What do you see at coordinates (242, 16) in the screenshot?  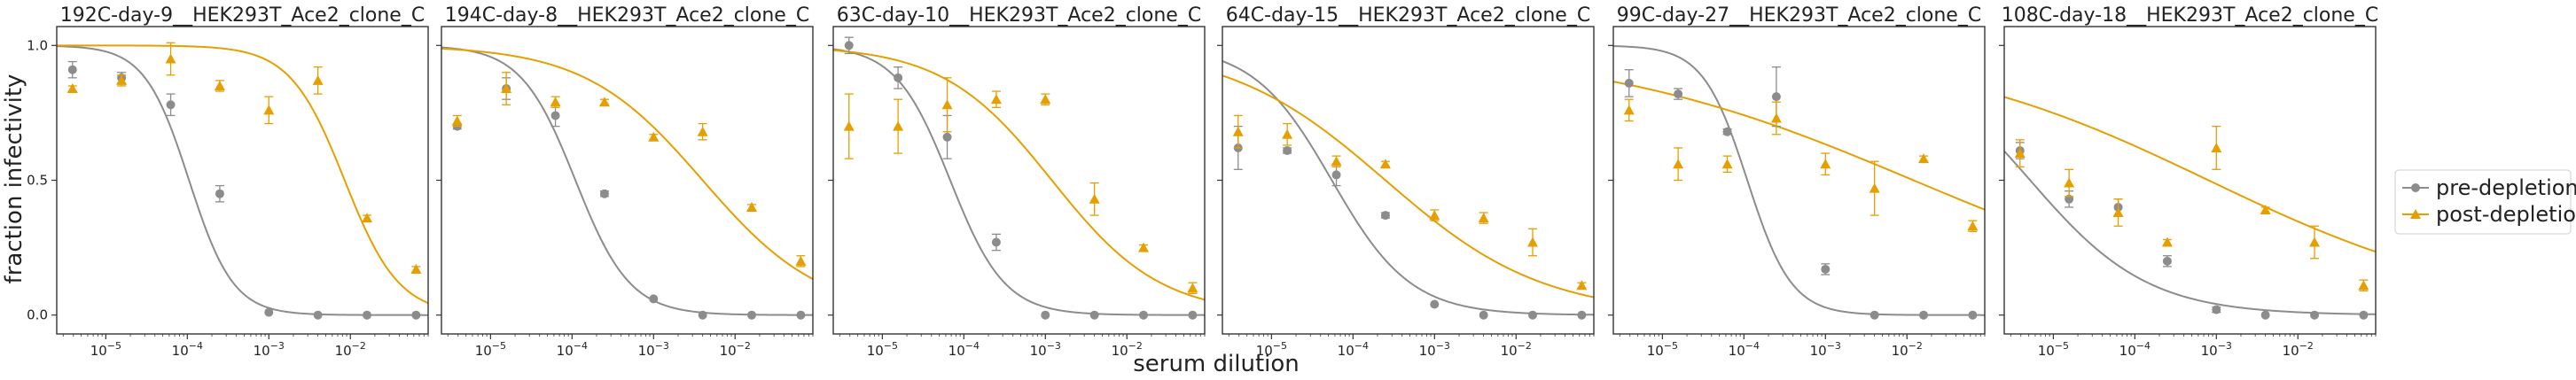 I see `panel-title: 192C-day-9__HEK293T_Ace2_clone_C` at bounding box center [242, 16].